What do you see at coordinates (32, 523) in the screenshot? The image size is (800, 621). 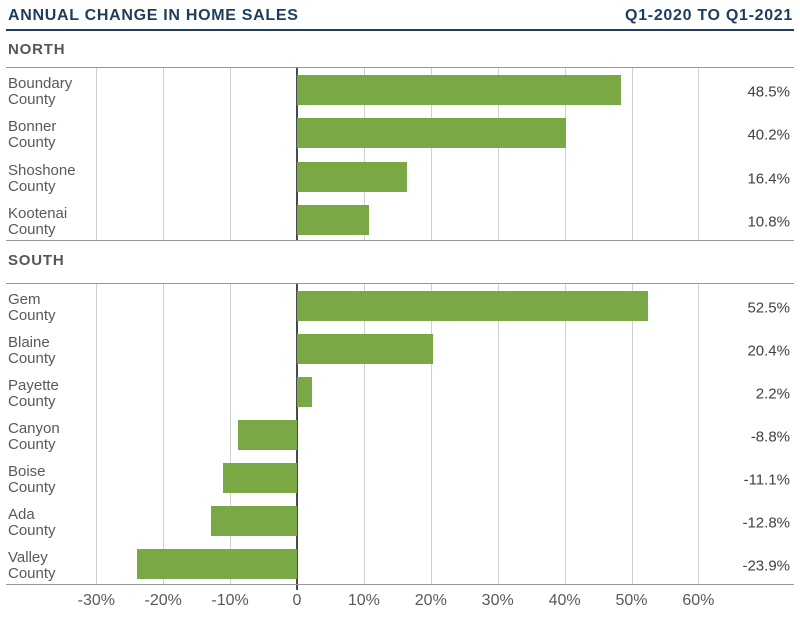 I see `category-label: Ada County` at bounding box center [32, 523].